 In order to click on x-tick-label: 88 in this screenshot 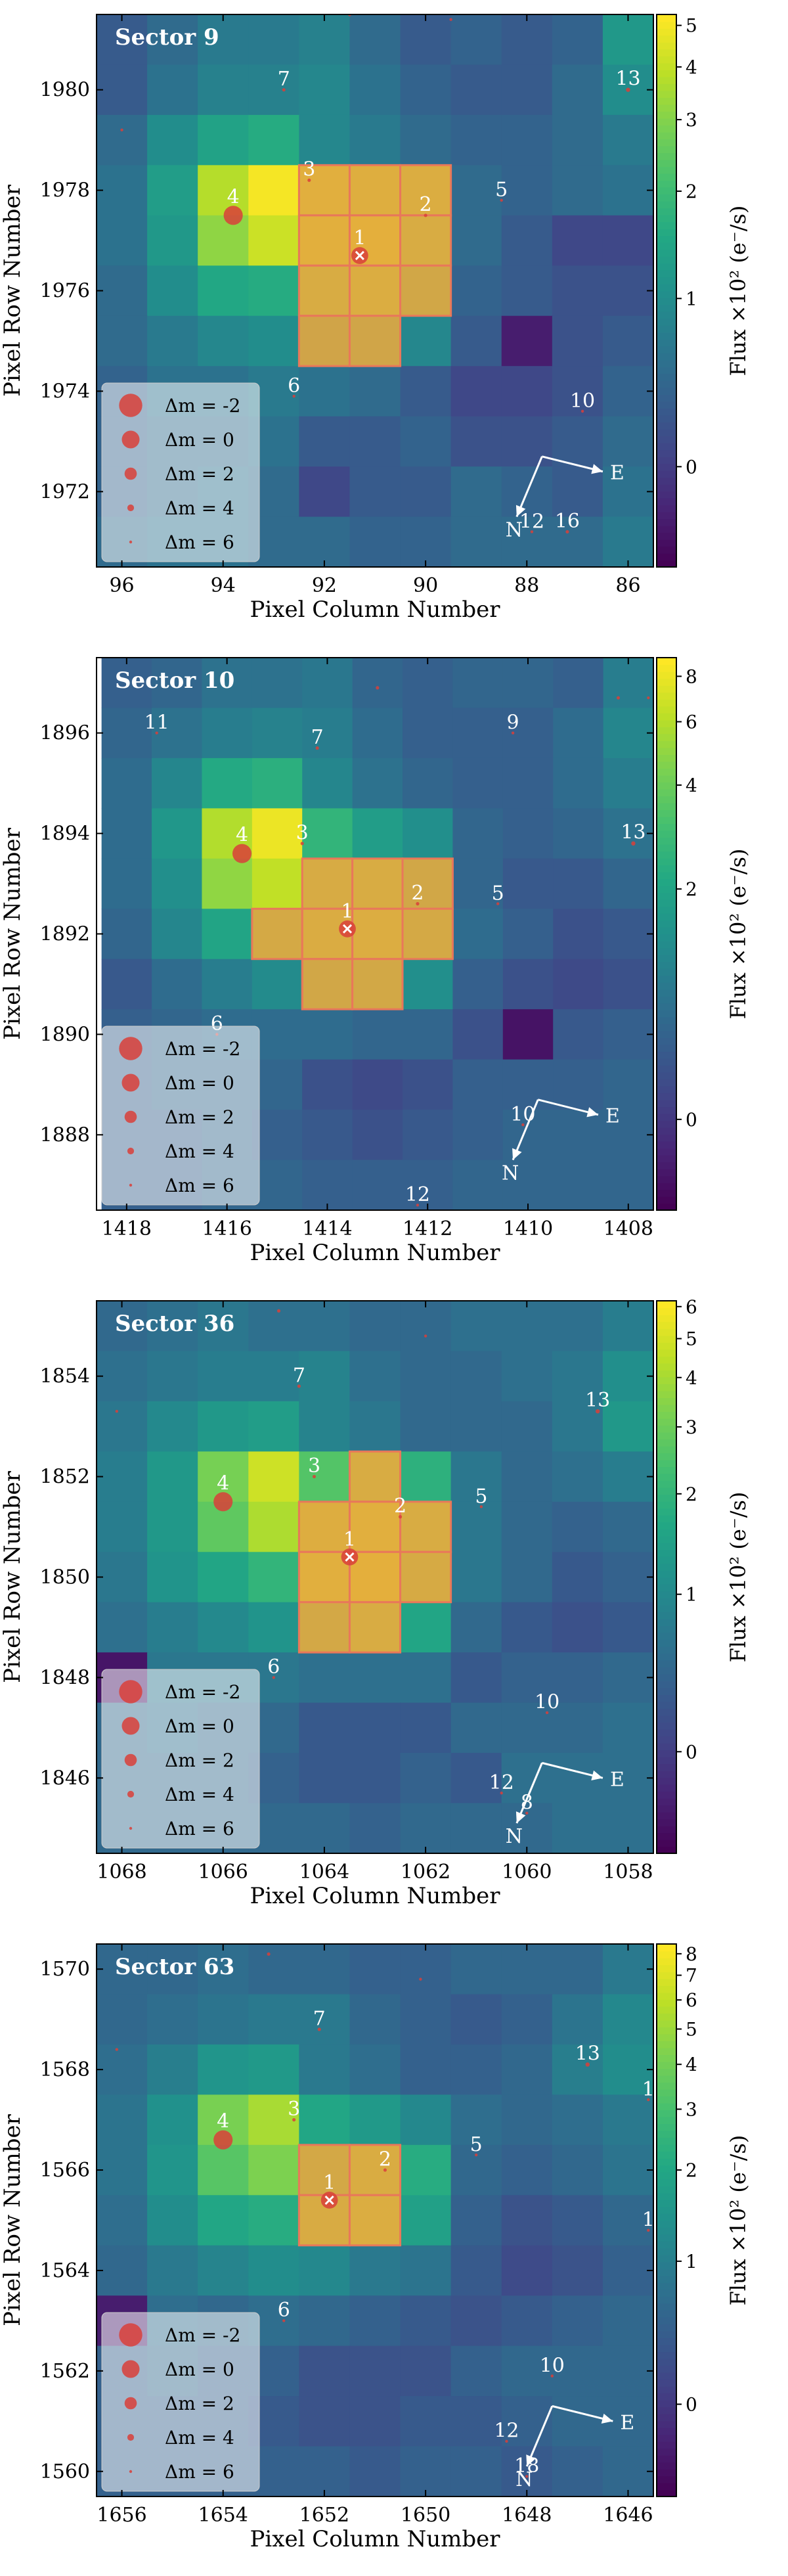, I will do `click(526, 585)`.